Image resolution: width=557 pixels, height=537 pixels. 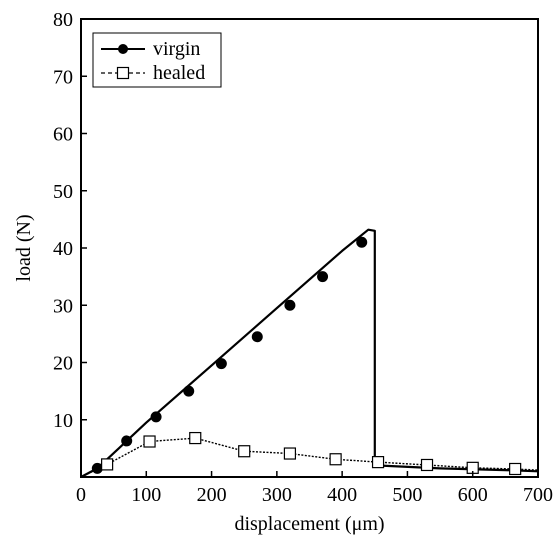 I want to click on legend-label-healed: healed, so click(x=179, y=73).